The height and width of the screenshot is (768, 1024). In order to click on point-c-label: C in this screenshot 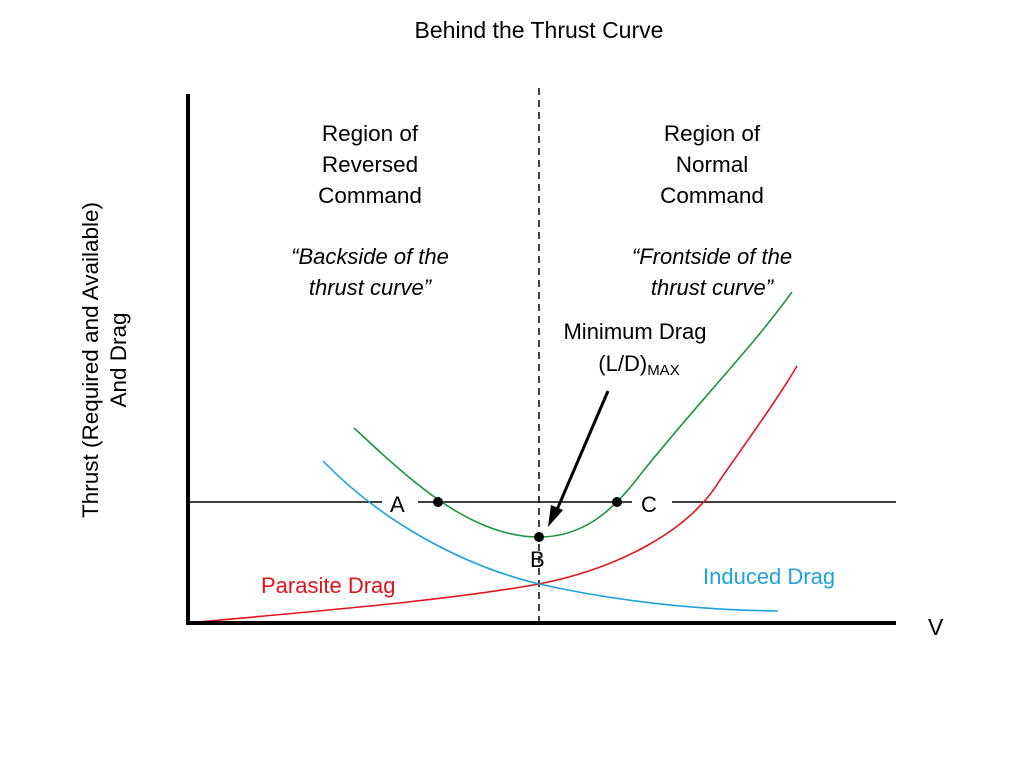, I will do `click(649, 504)`.